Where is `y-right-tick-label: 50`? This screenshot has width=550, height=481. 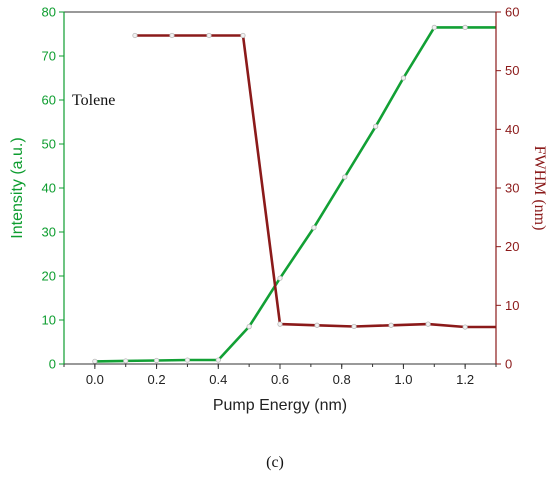 y-right-tick-label: 50 is located at coordinates (512, 70).